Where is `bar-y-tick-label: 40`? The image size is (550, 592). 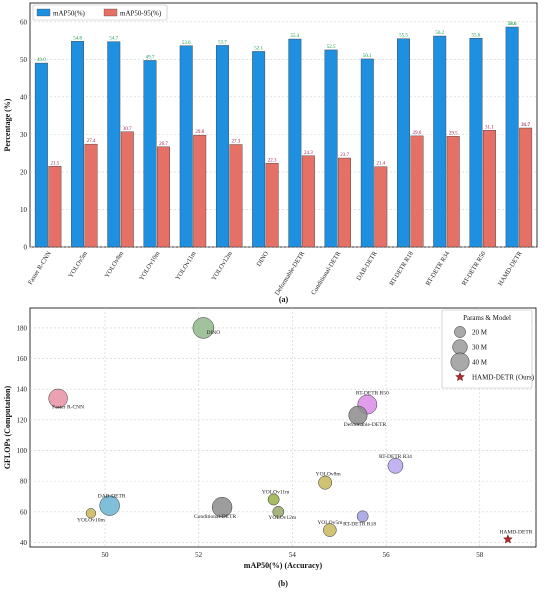 bar-y-tick-label: 40 is located at coordinates (24, 97).